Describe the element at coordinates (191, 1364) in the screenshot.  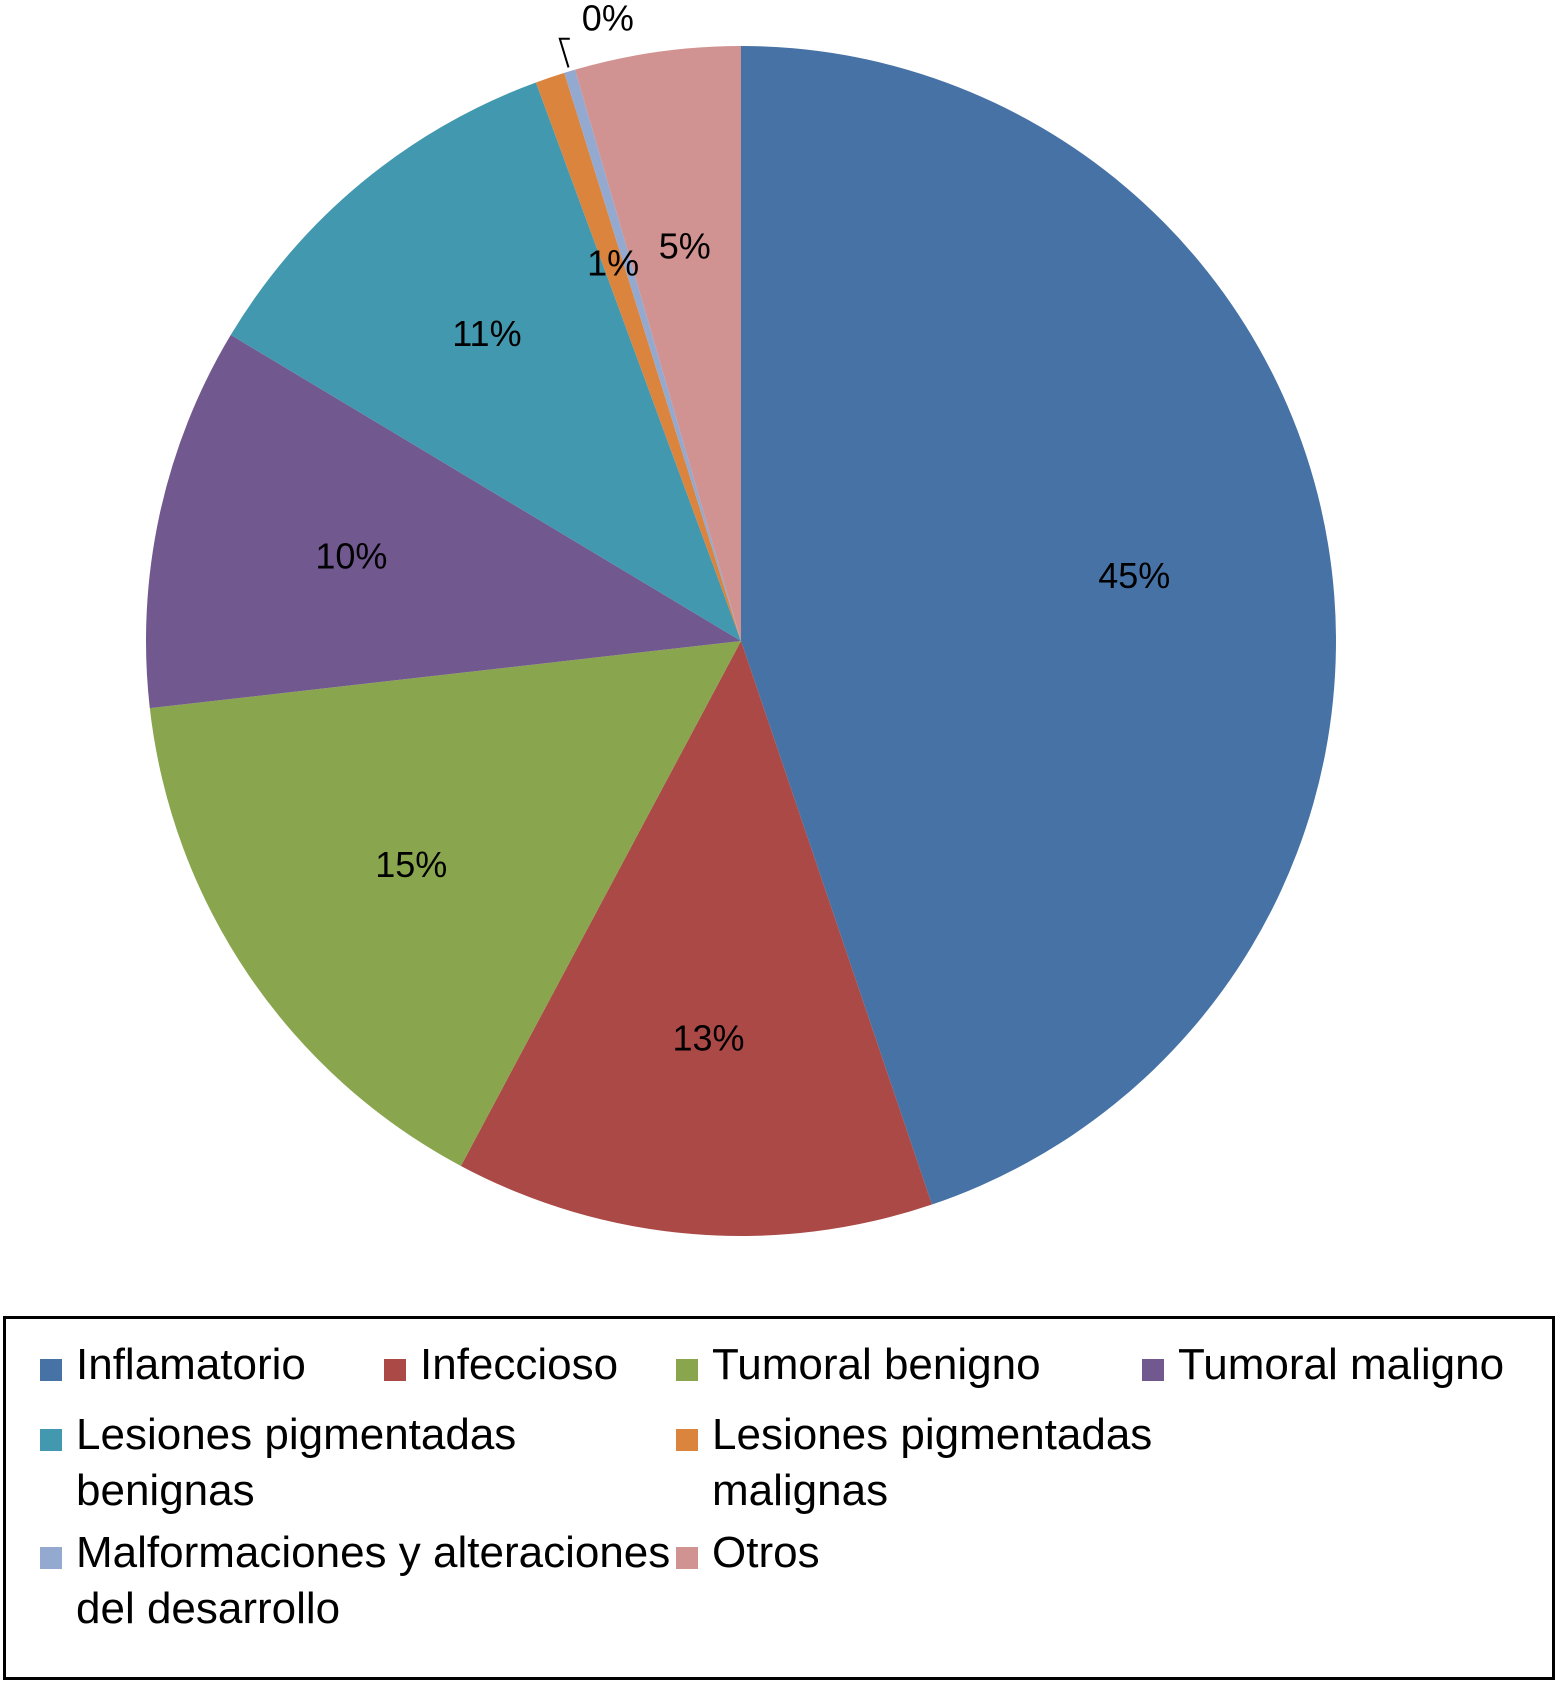
I see `legend-label-inflamatorio: Inflamatorio` at that location.